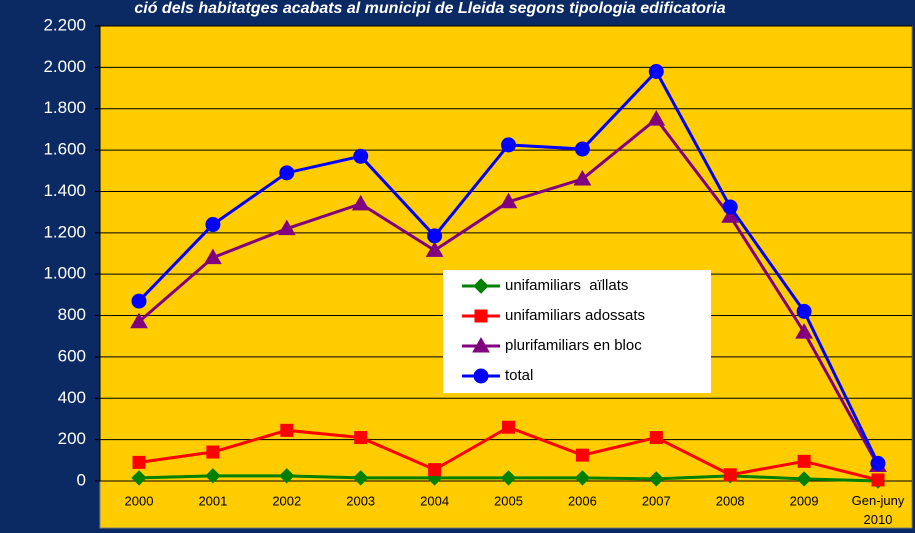 The height and width of the screenshot is (533, 915). Describe the element at coordinates (360, 500) in the screenshot. I see `x-tick-label: 2003` at that location.